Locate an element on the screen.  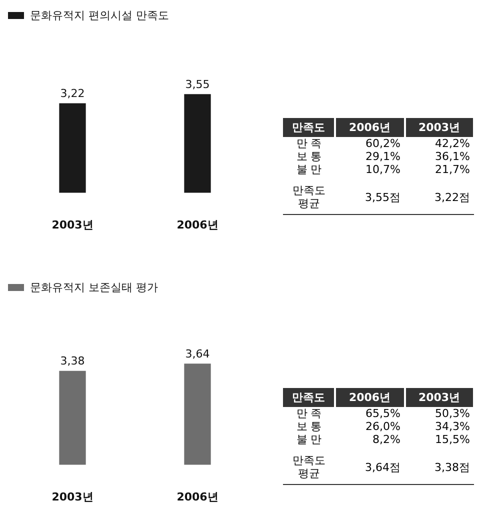
data-label: 8,2% is located at coordinates (387, 439).